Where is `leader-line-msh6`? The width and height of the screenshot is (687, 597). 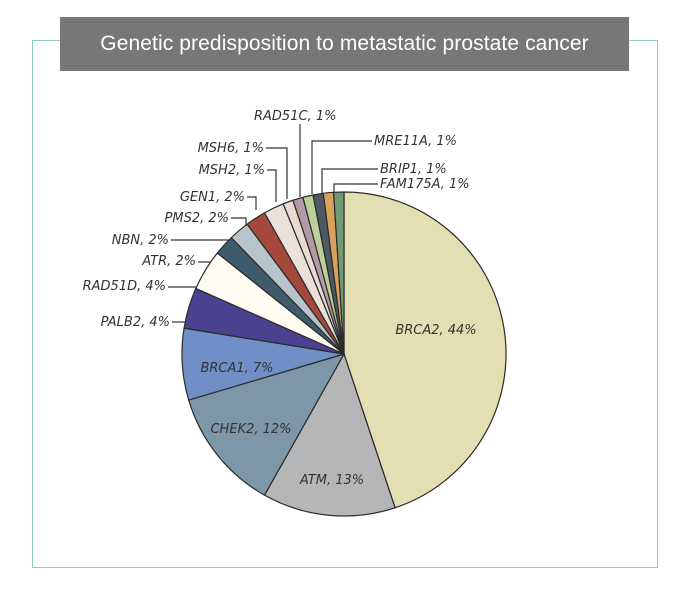 leader-line-msh6 is located at coordinates (277, 173).